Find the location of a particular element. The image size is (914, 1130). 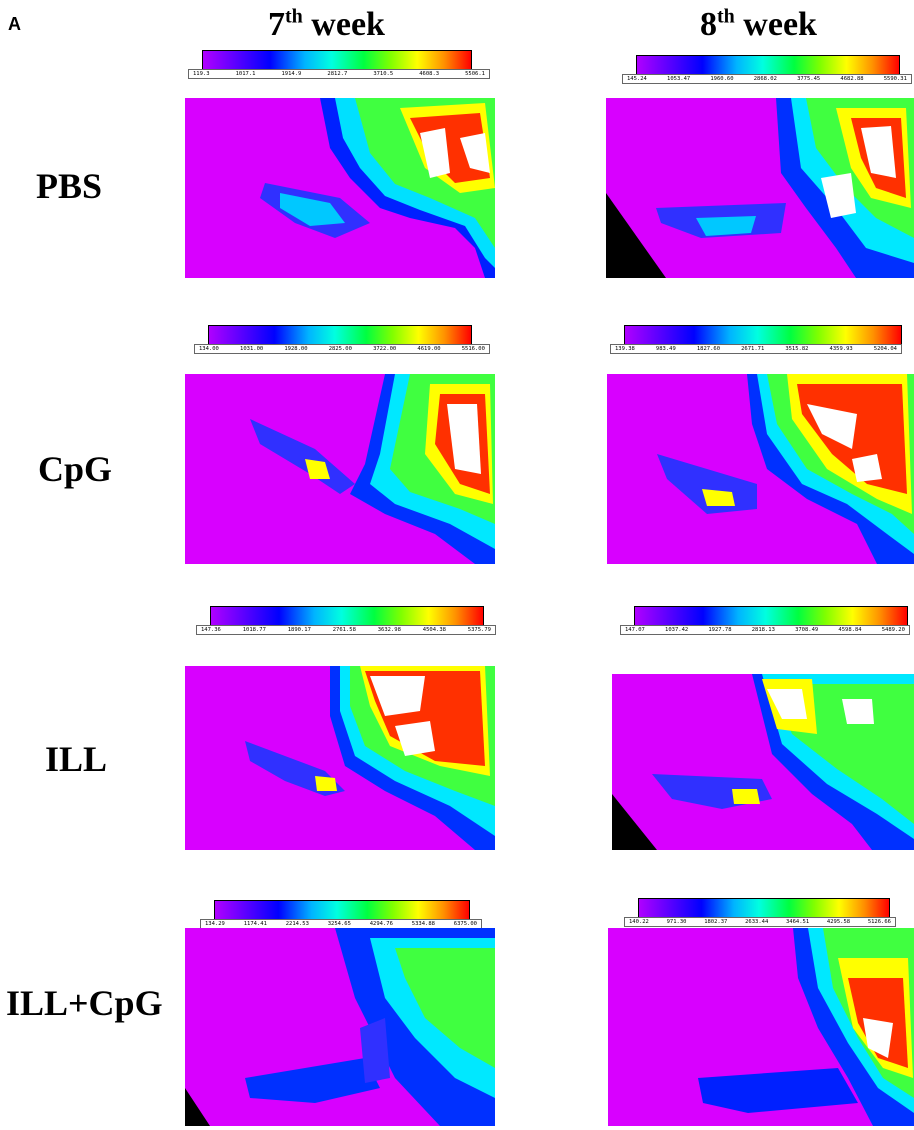

tick-label: 4598.84 is located at coordinates (850, 630).